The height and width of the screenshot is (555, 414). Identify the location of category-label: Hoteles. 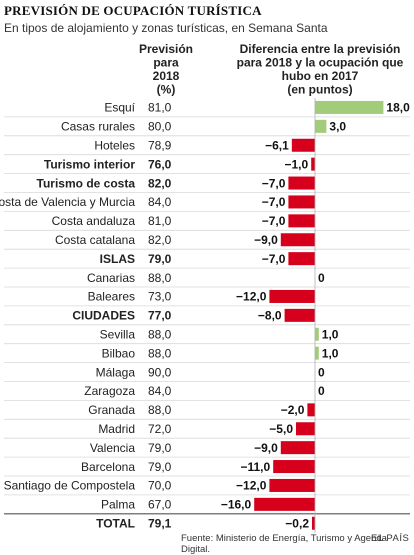
(114, 145).